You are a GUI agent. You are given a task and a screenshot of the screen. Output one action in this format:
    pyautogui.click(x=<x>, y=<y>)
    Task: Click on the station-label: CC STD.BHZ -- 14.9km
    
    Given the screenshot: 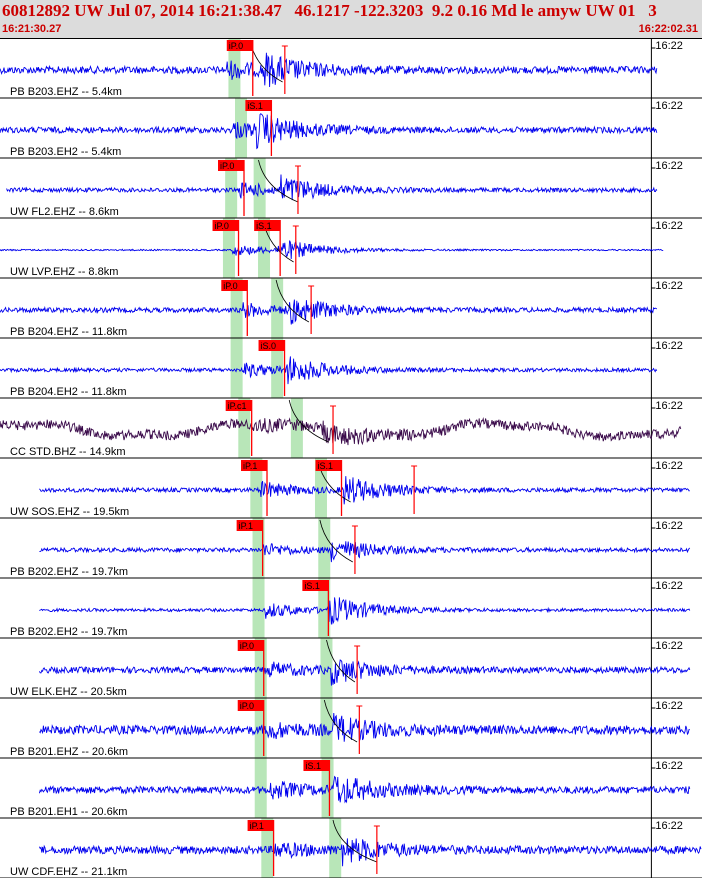 What is the action you would take?
    pyautogui.click(x=68, y=452)
    